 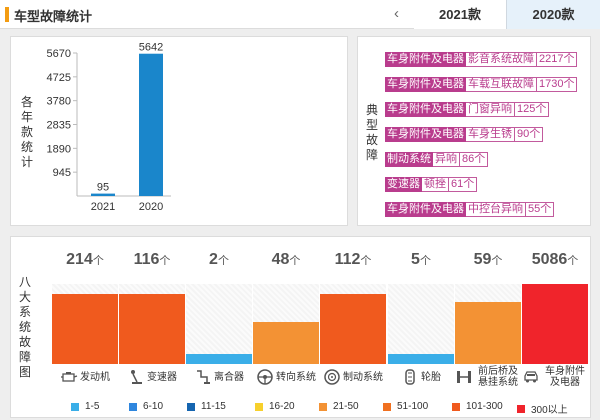 What do you see at coordinates (300, 14) in the screenshot?
I see `header-bar: 车型故障统计 ‹ 2021款 2020款` at bounding box center [300, 14].